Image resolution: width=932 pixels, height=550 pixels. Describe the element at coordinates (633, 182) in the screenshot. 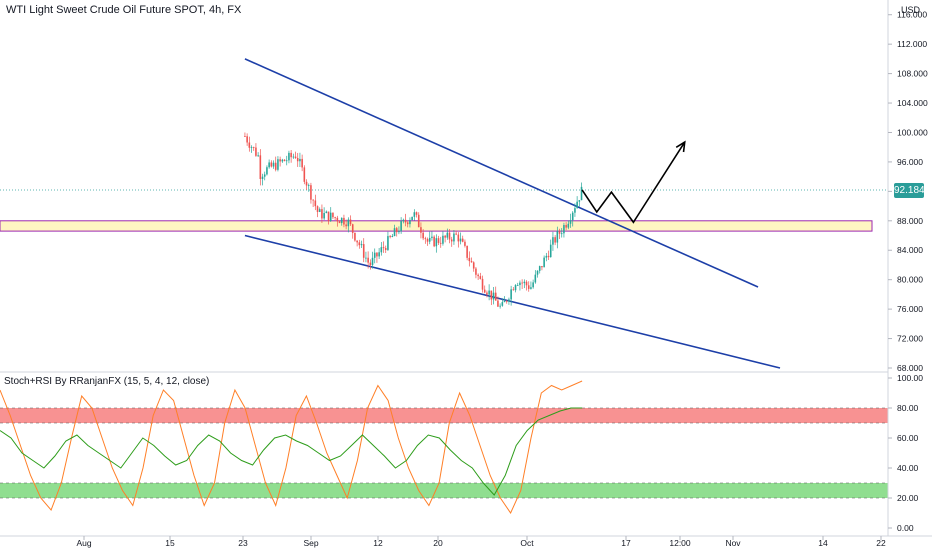

I see `projection-path` at that location.